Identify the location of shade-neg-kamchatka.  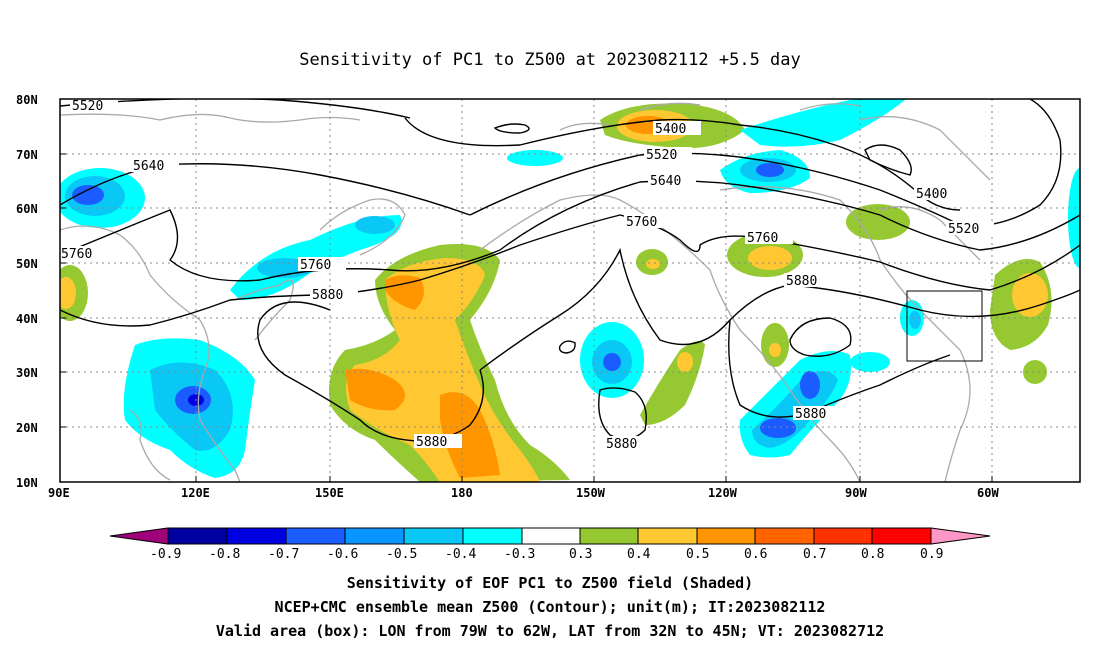
(375, 225).